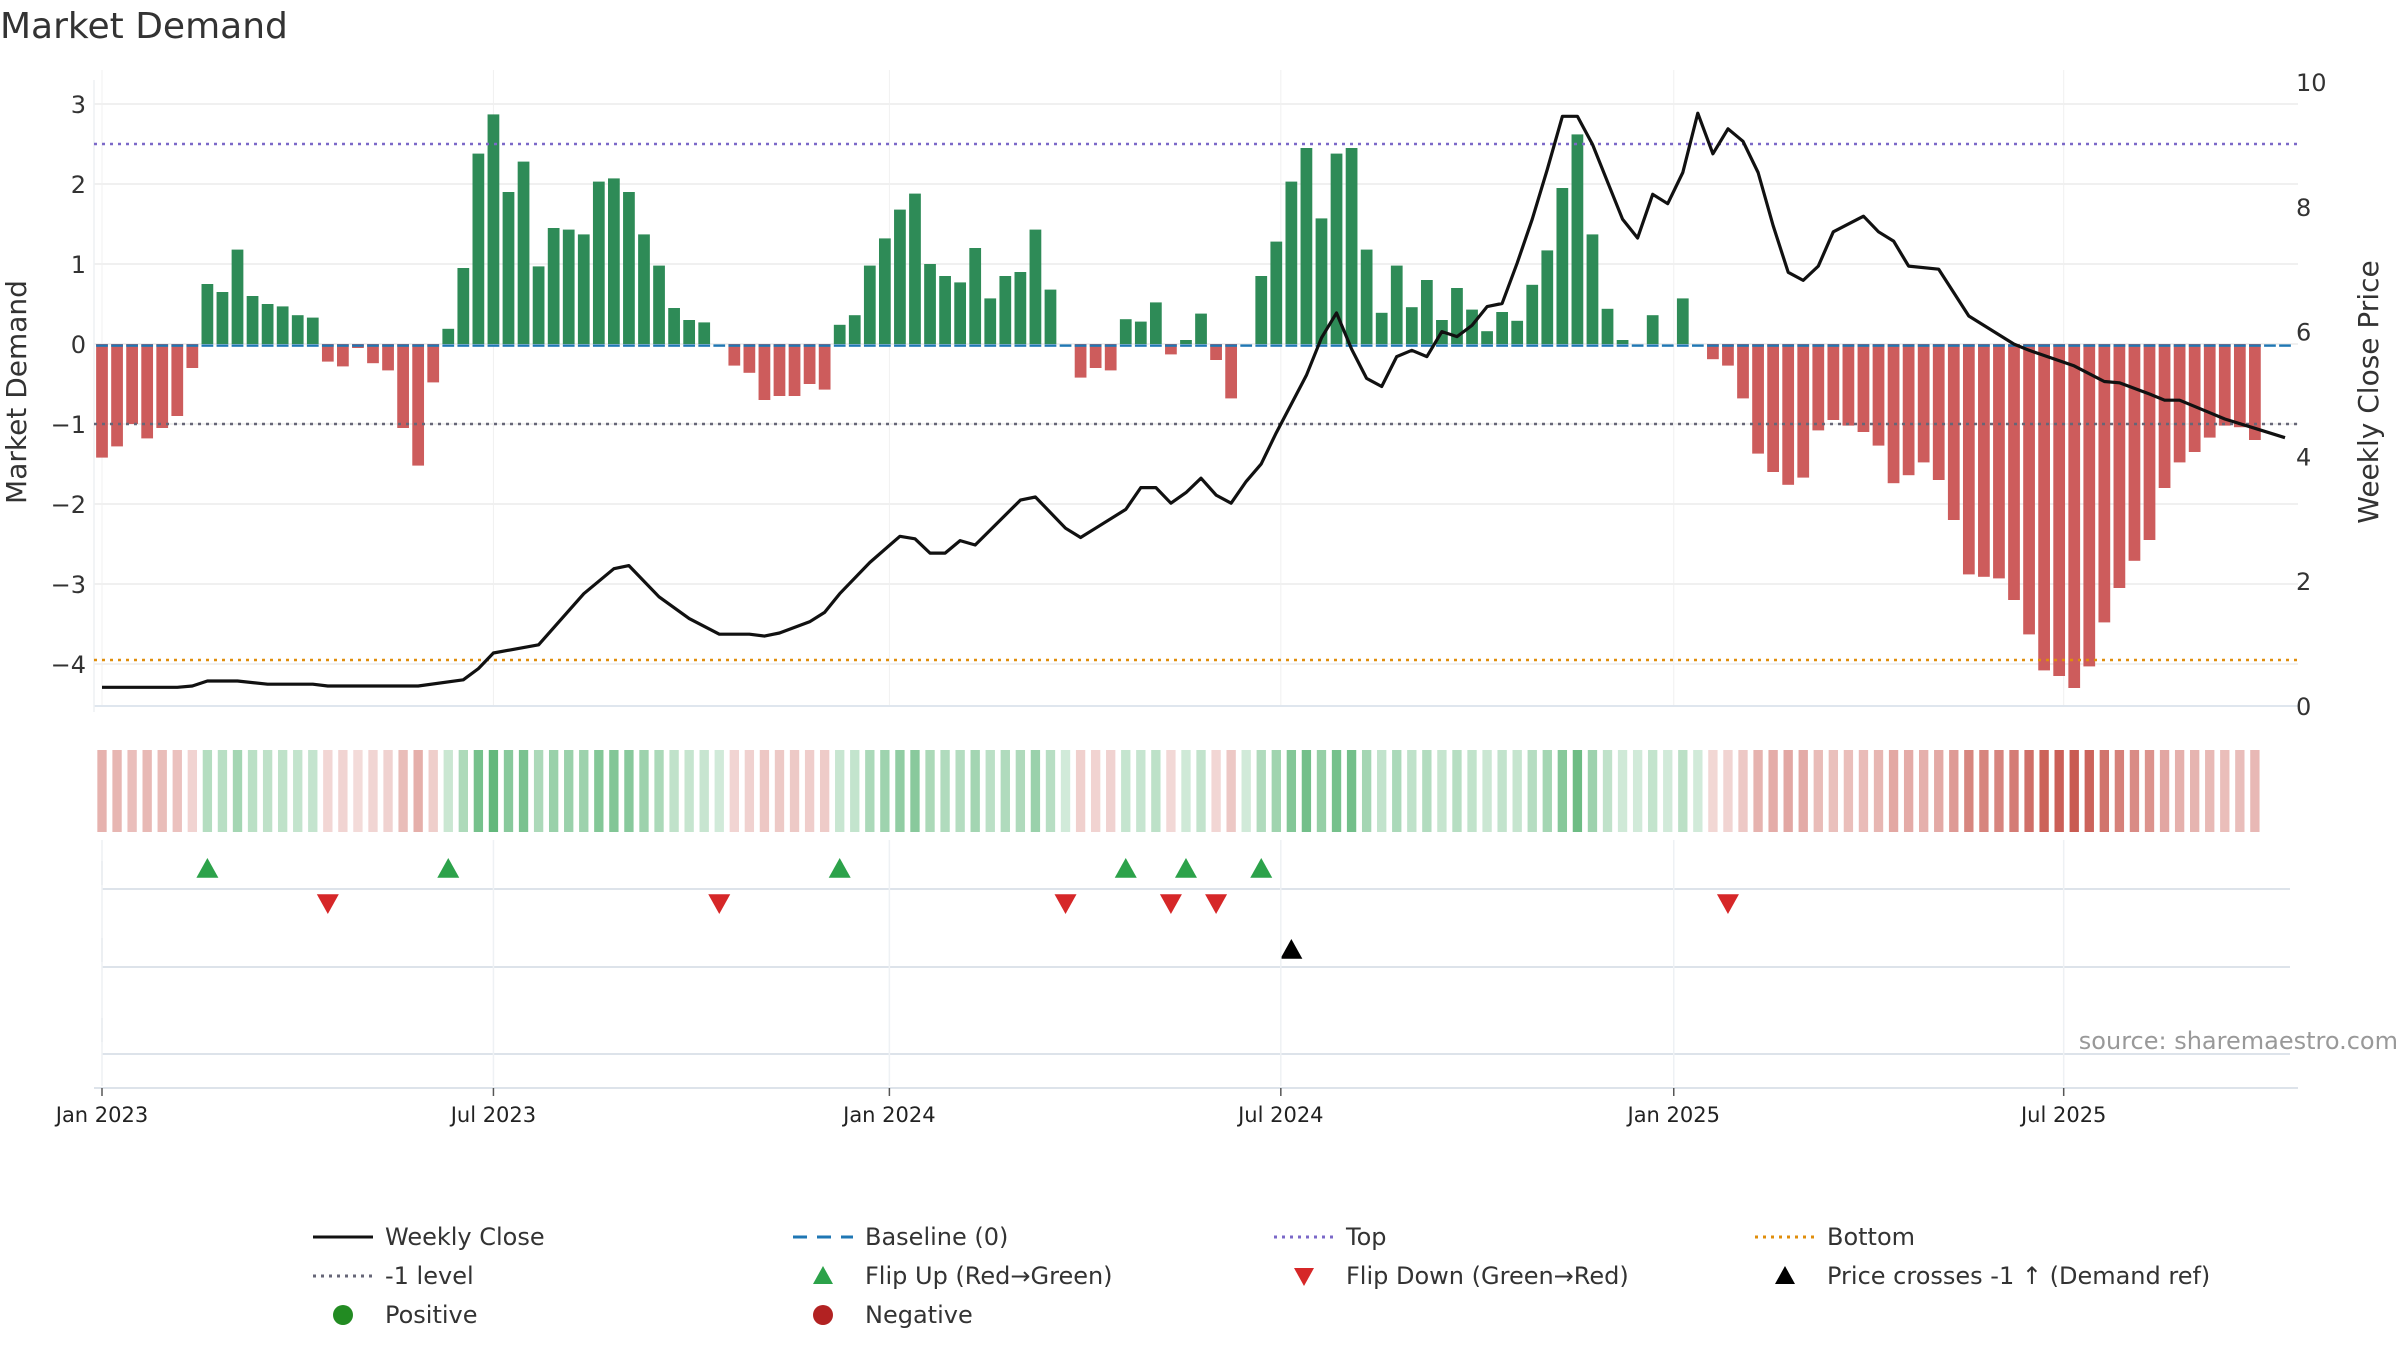 The width and height of the screenshot is (2400, 1350). What do you see at coordinates (405, 1315) in the screenshot?
I see `legend-item: Positive` at bounding box center [405, 1315].